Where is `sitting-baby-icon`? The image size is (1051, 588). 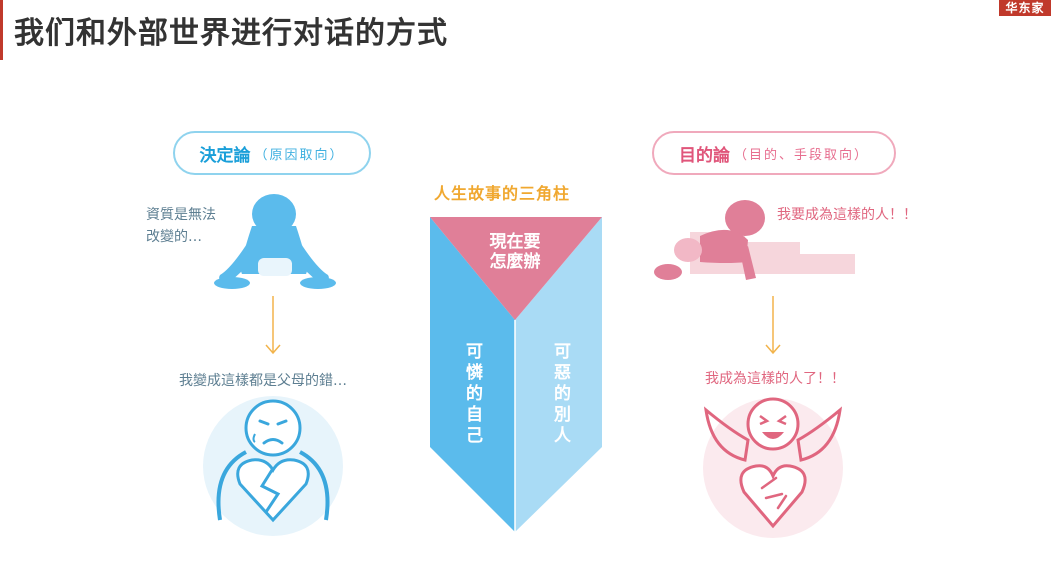 sitting-baby-icon is located at coordinates (275, 241).